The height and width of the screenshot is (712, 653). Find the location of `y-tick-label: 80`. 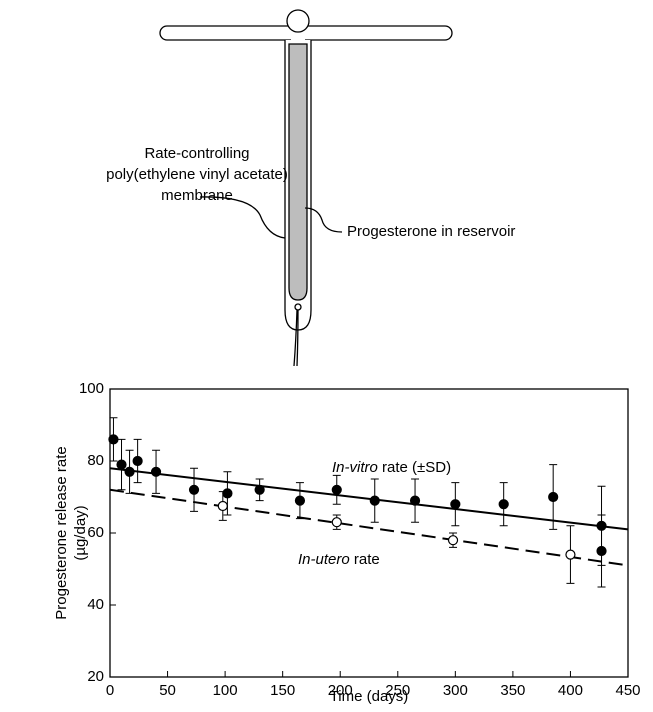

y-tick-label: 80 is located at coordinates (95, 460).